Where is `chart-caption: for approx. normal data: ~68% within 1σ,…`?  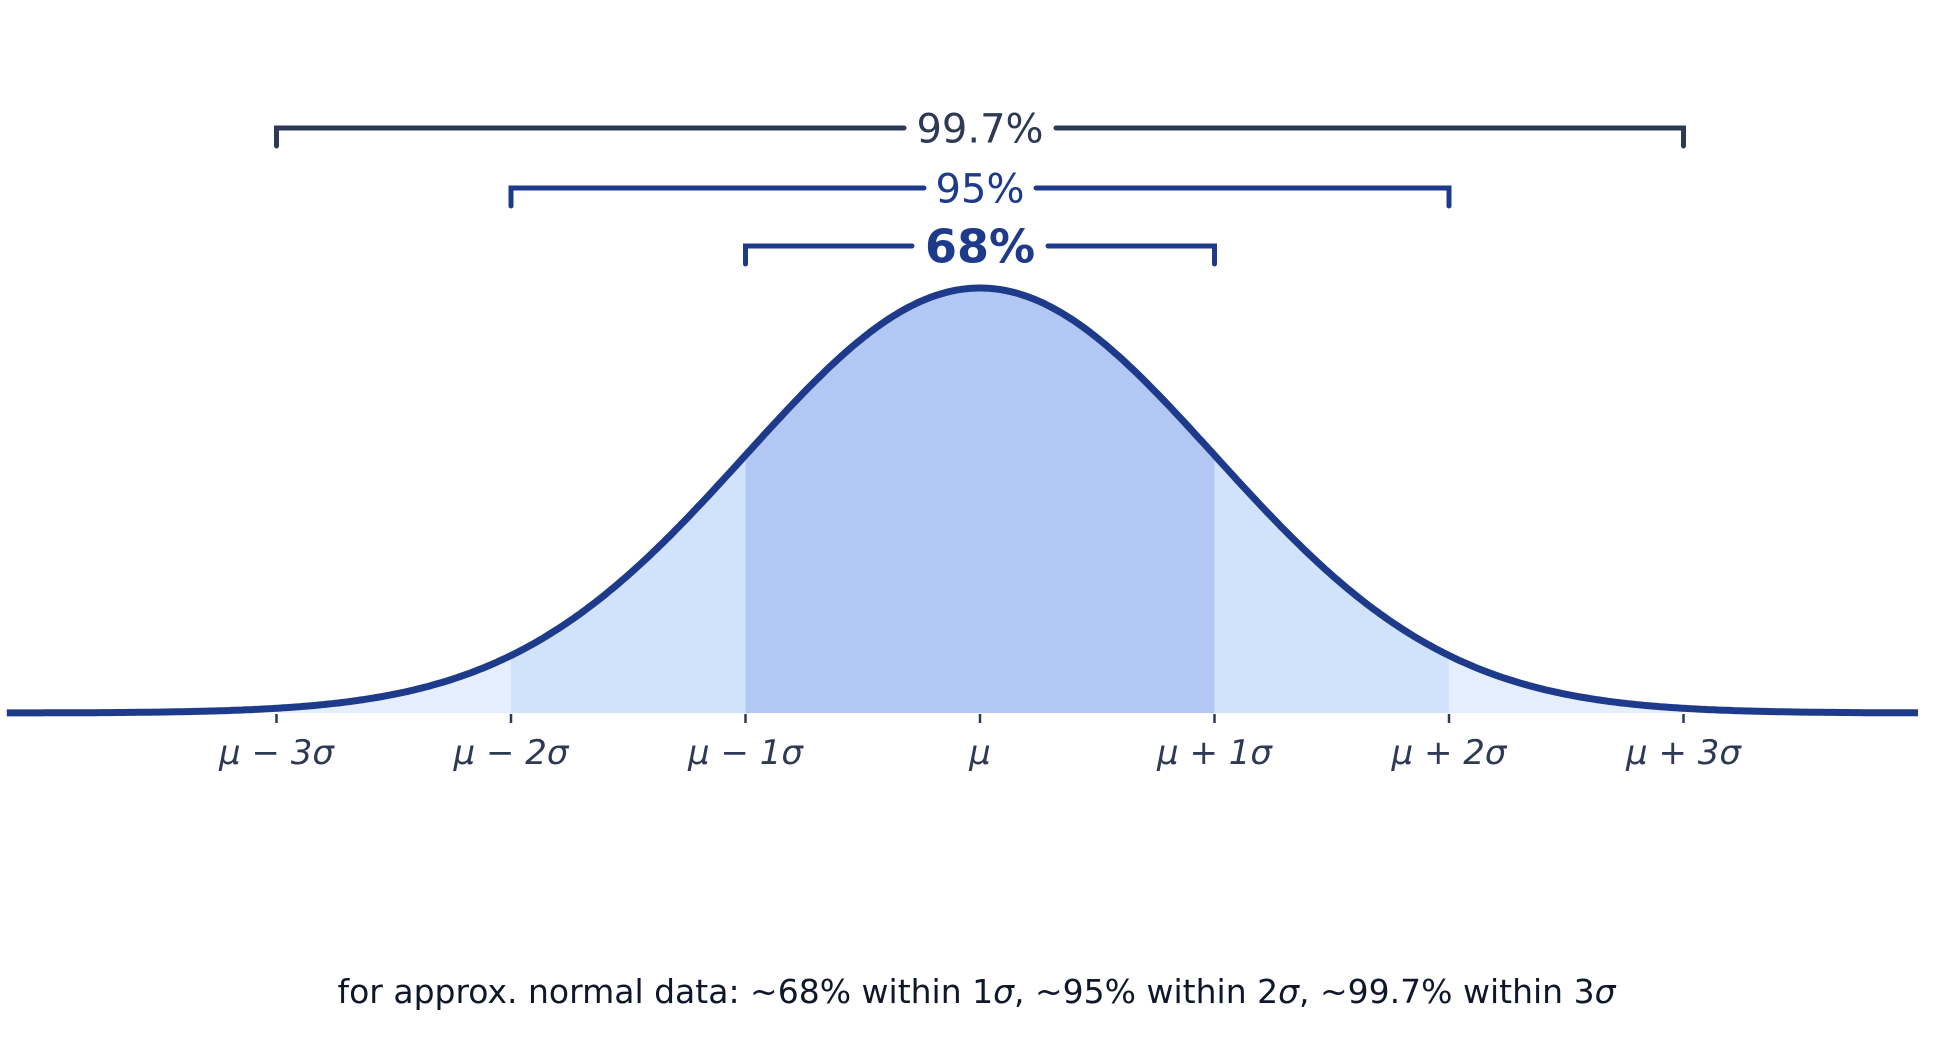 chart-caption: for approx. normal data: ~68% within 1σ,… is located at coordinates (976, 991).